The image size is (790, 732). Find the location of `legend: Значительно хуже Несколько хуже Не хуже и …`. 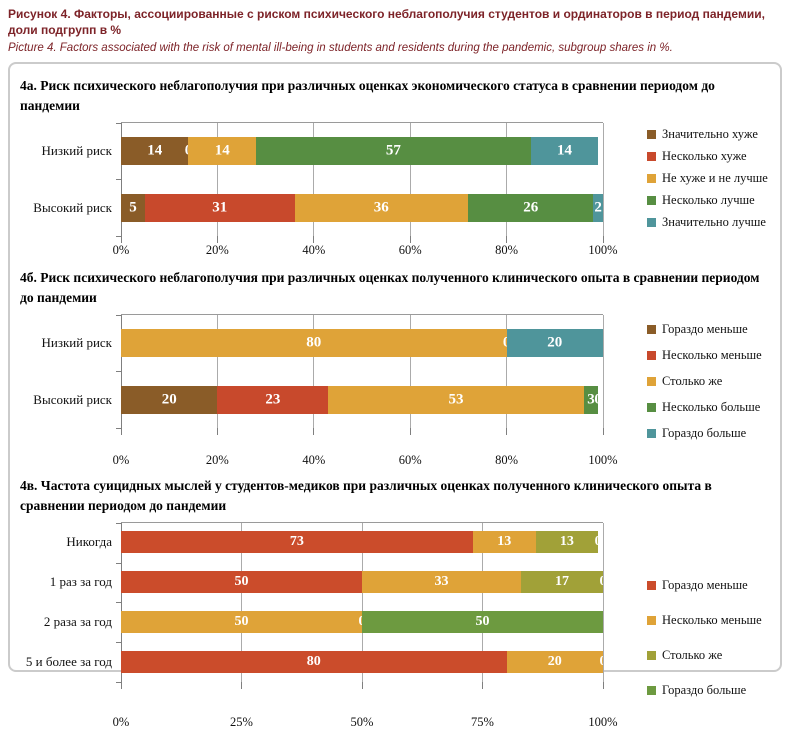

legend: Значительно хуже Несколько хуже Не хуже и … is located at coordinates (718, 177).